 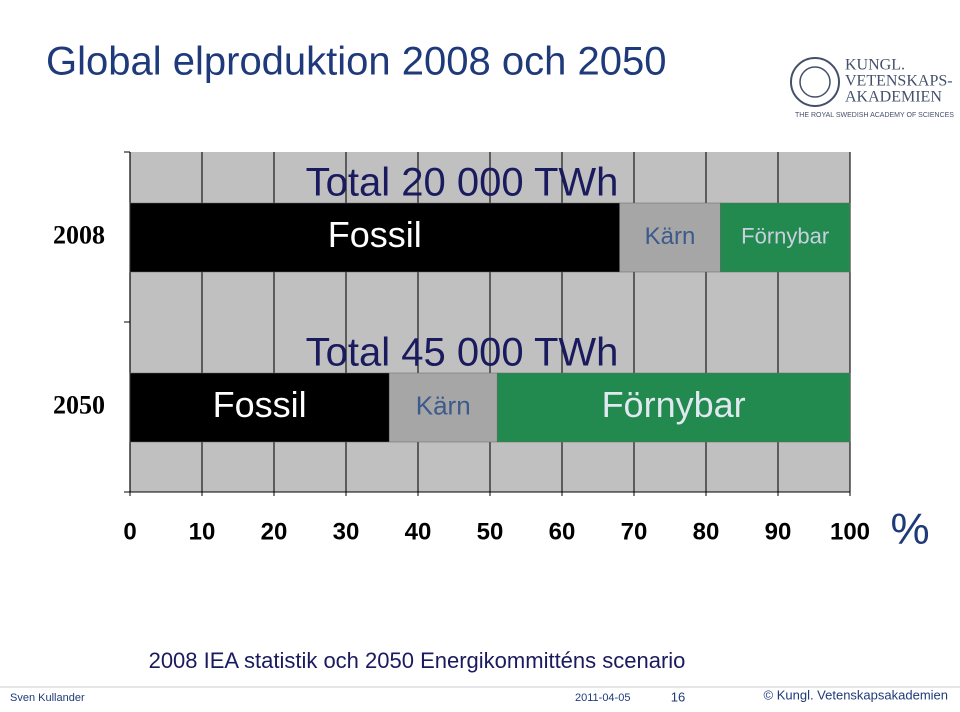 I want to click on footer-page: 16, so click(x=678, y=696).